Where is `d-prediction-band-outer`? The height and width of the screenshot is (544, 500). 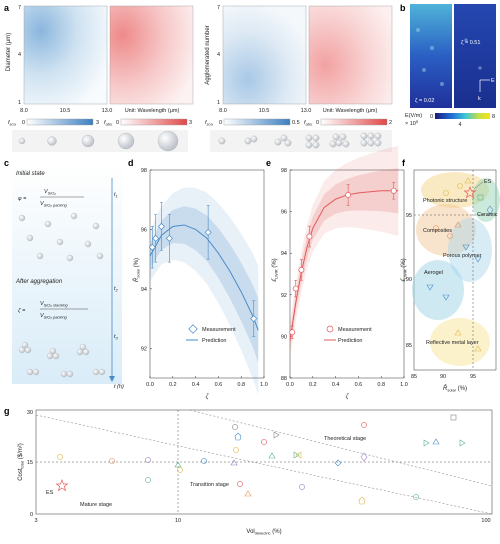 d-prediction-band-outer is located at coordinates (204, 291).